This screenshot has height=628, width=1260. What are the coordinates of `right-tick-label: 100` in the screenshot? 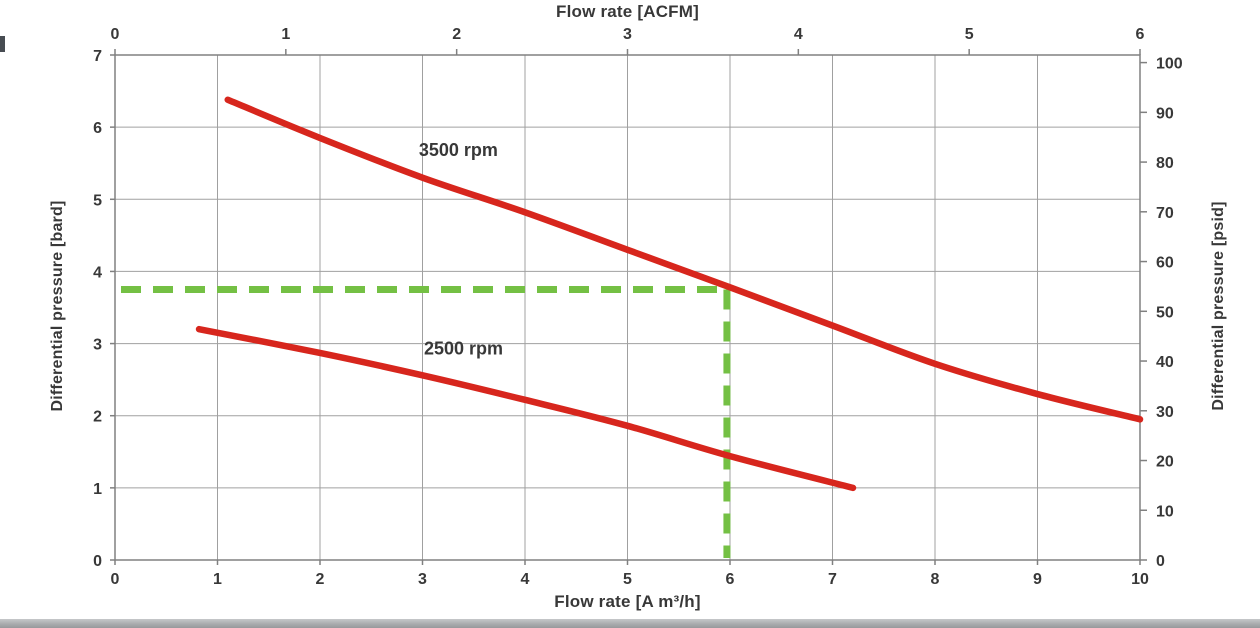 It's located at (1169, 64).